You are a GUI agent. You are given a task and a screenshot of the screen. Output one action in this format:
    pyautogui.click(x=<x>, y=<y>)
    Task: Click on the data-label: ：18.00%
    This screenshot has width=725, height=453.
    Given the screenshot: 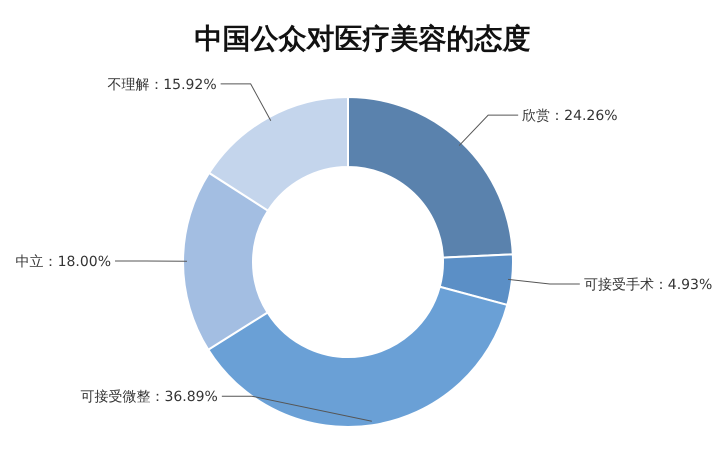 What is the action you would take?
    pyautogui.click(x=78, y=262)
    